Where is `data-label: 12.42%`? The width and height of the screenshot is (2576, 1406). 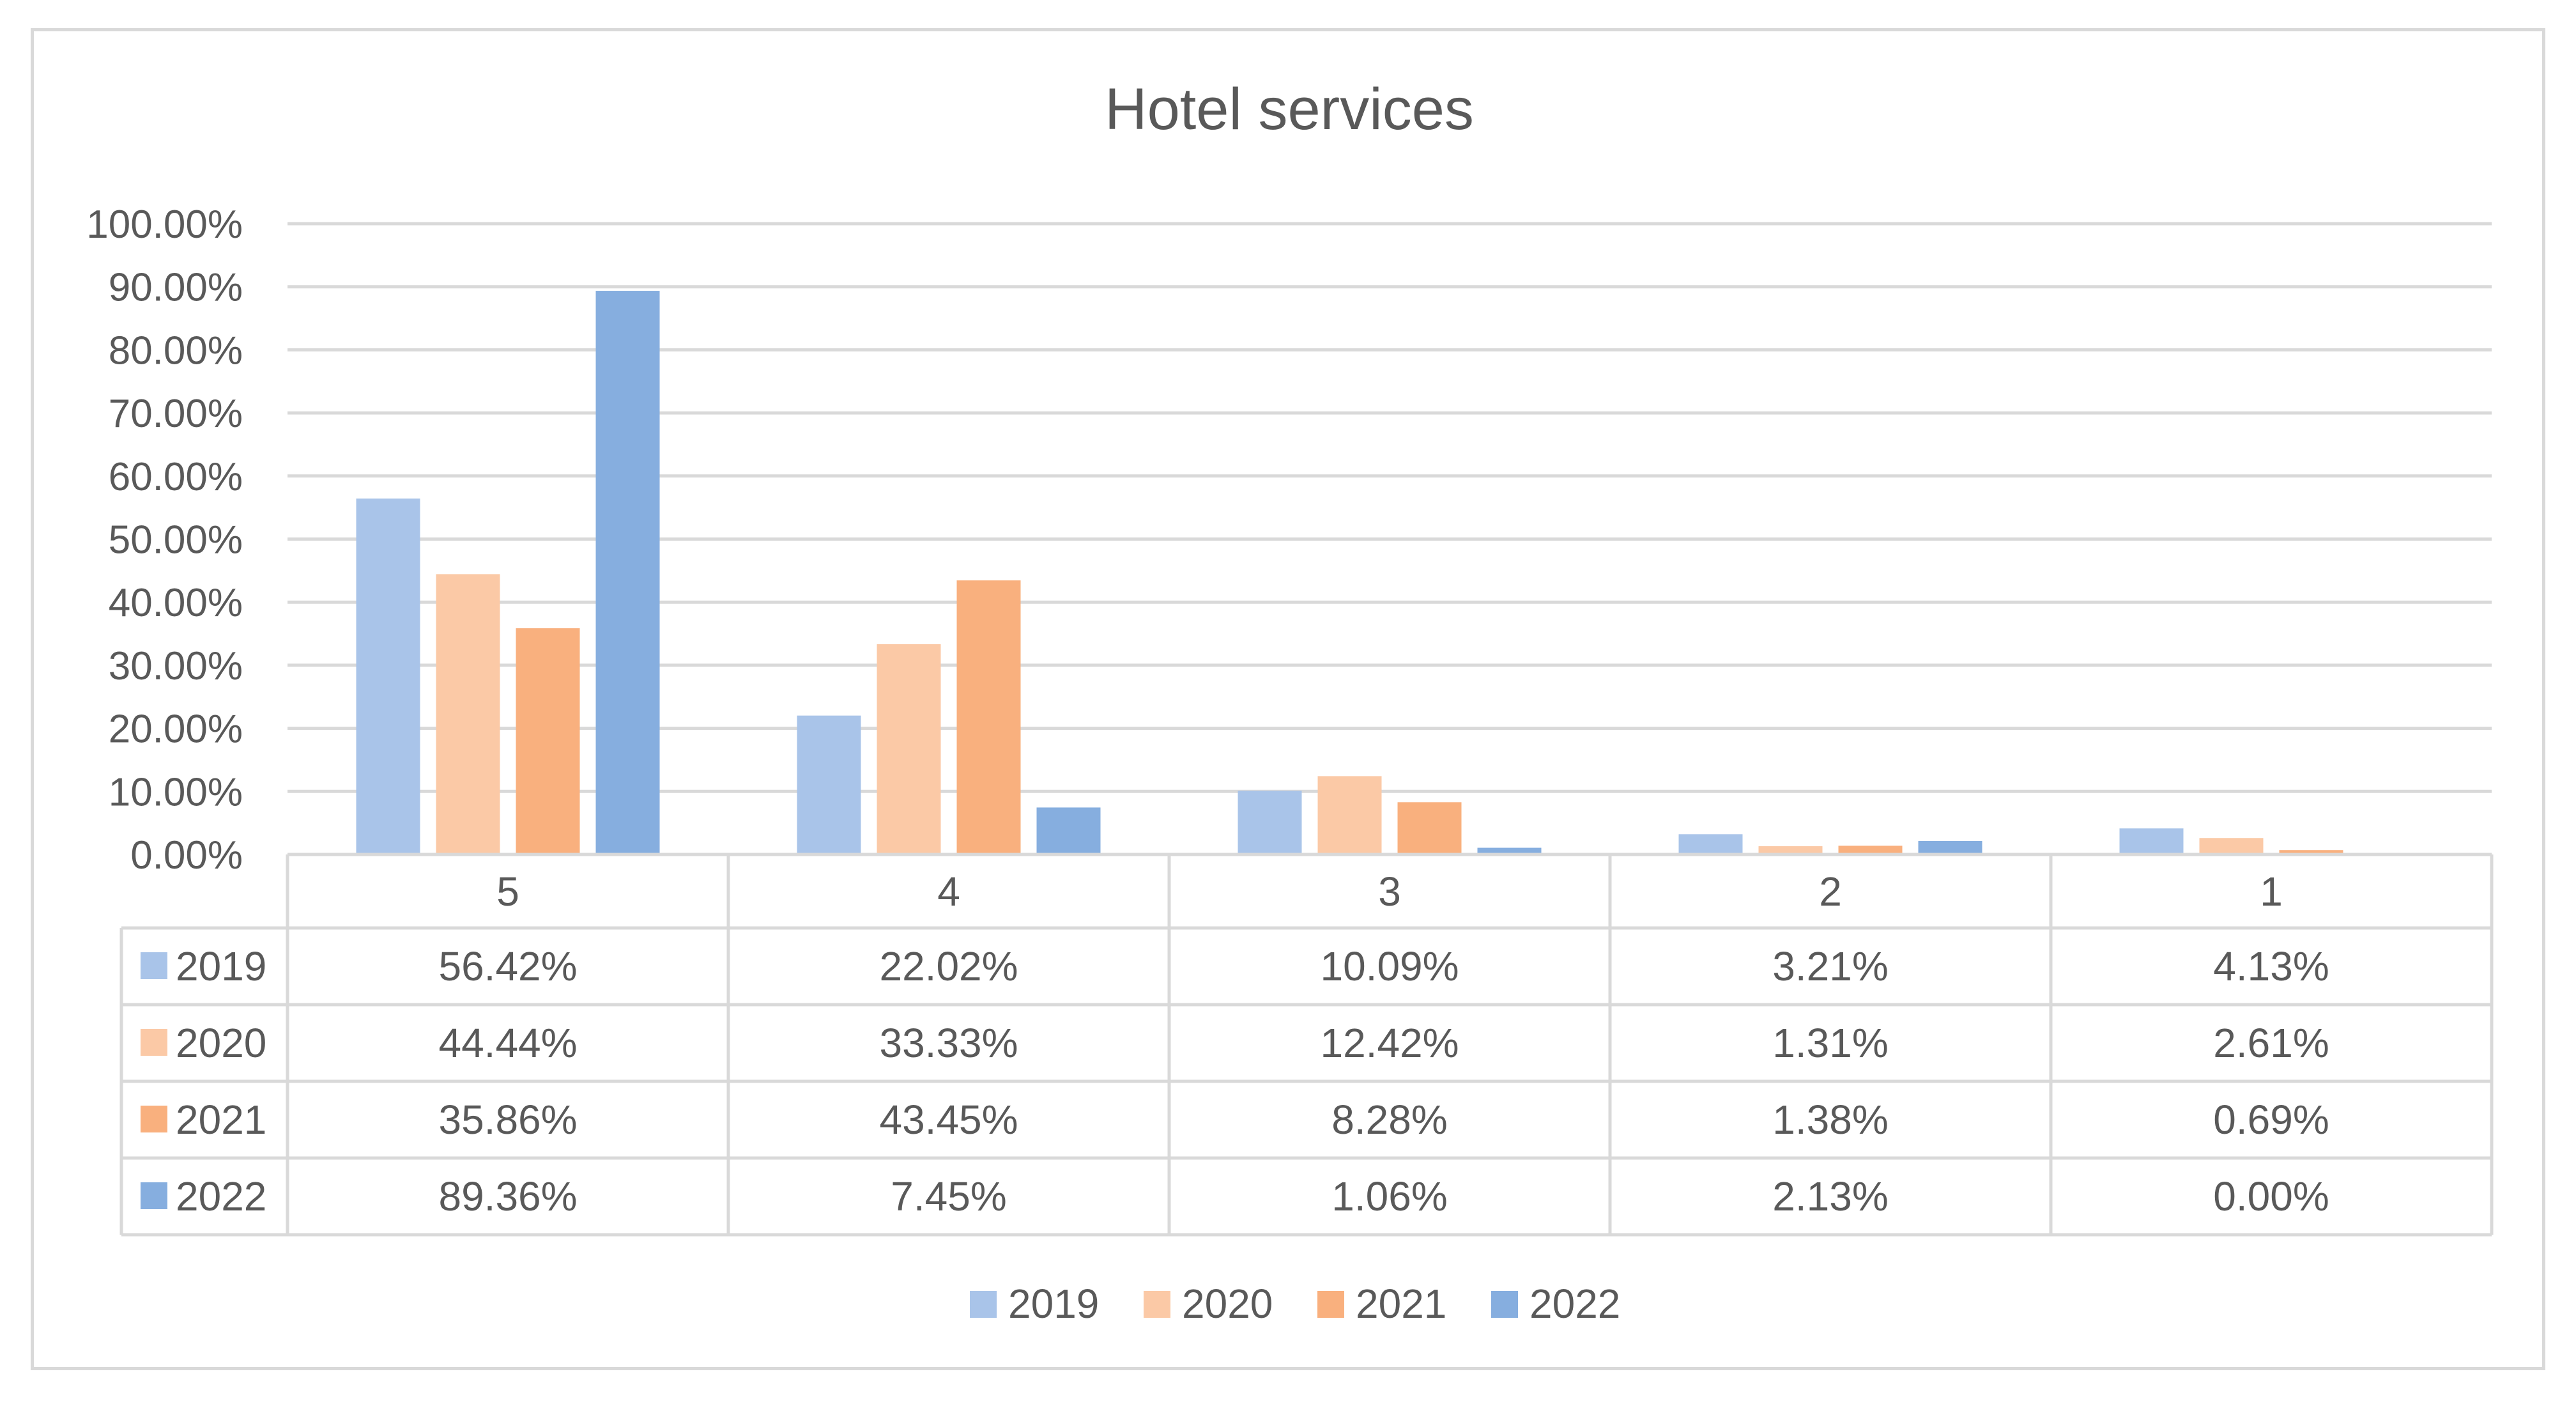
data-label: 12.42% is located at coordinates (1389, 1043).